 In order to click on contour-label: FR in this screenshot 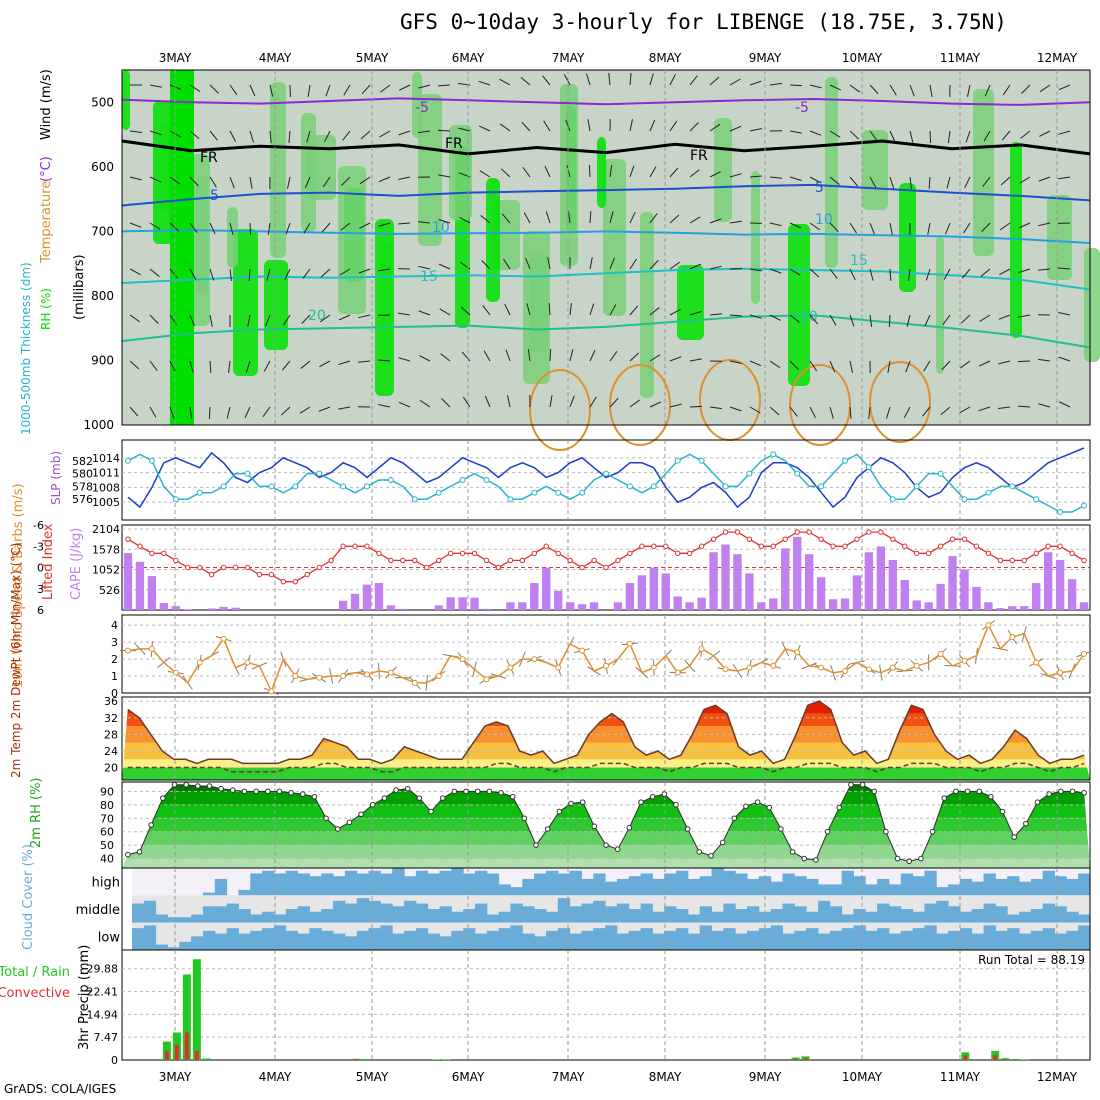, I will do `click(699, 156)`.